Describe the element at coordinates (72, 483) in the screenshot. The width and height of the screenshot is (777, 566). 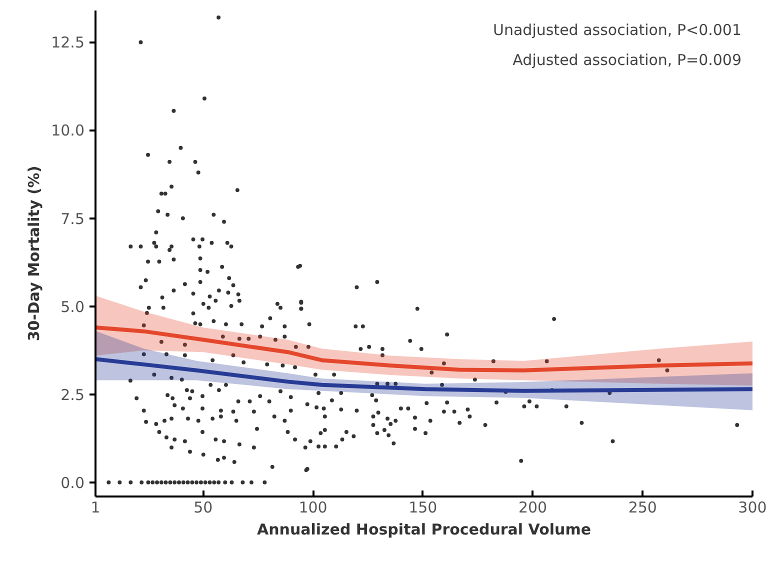
I see `y-tick-label: 0.0` at that location.